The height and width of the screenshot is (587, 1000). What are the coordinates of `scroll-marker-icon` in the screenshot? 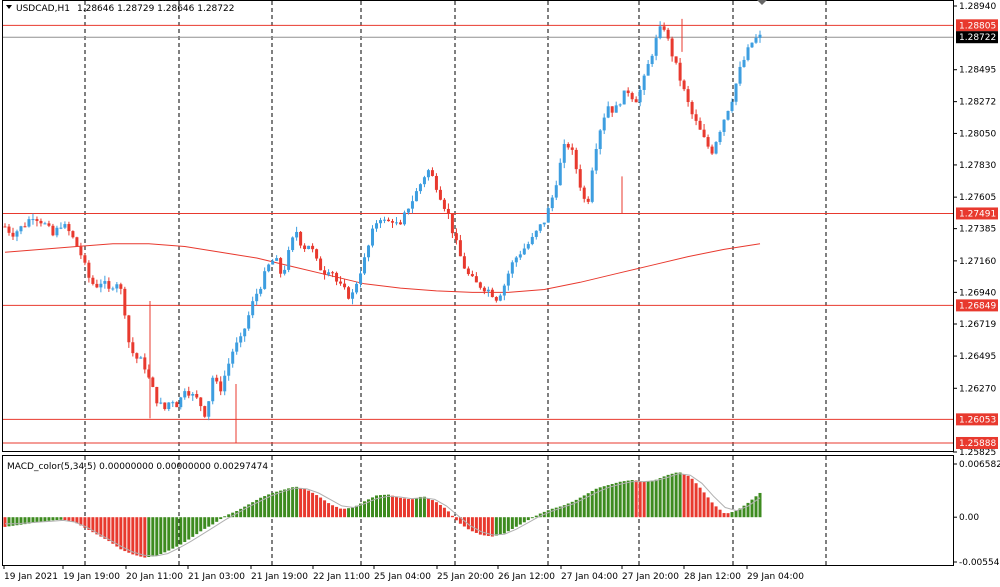 It's located at (762, 2).